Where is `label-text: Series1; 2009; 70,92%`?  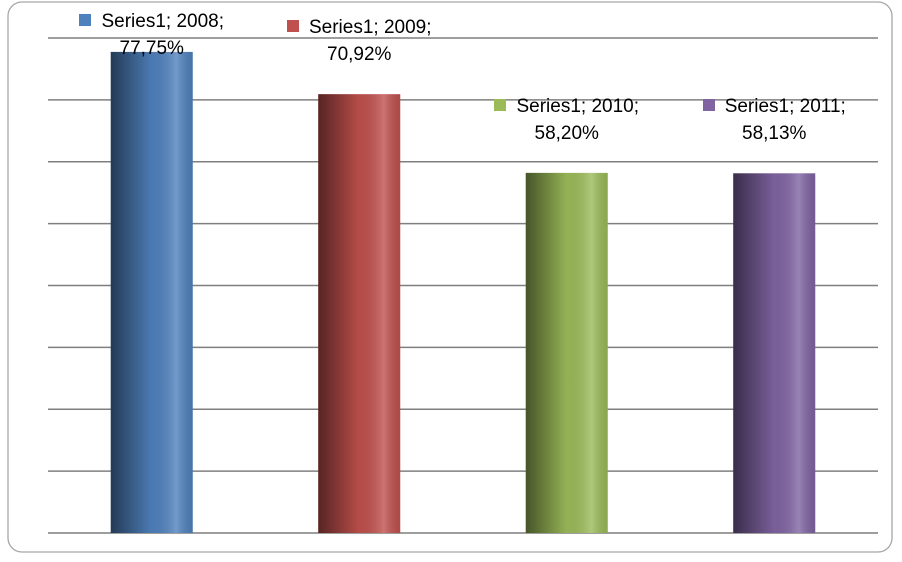 label-text: Series1; 2009; 70,92% is located at coordinates (370, 41).